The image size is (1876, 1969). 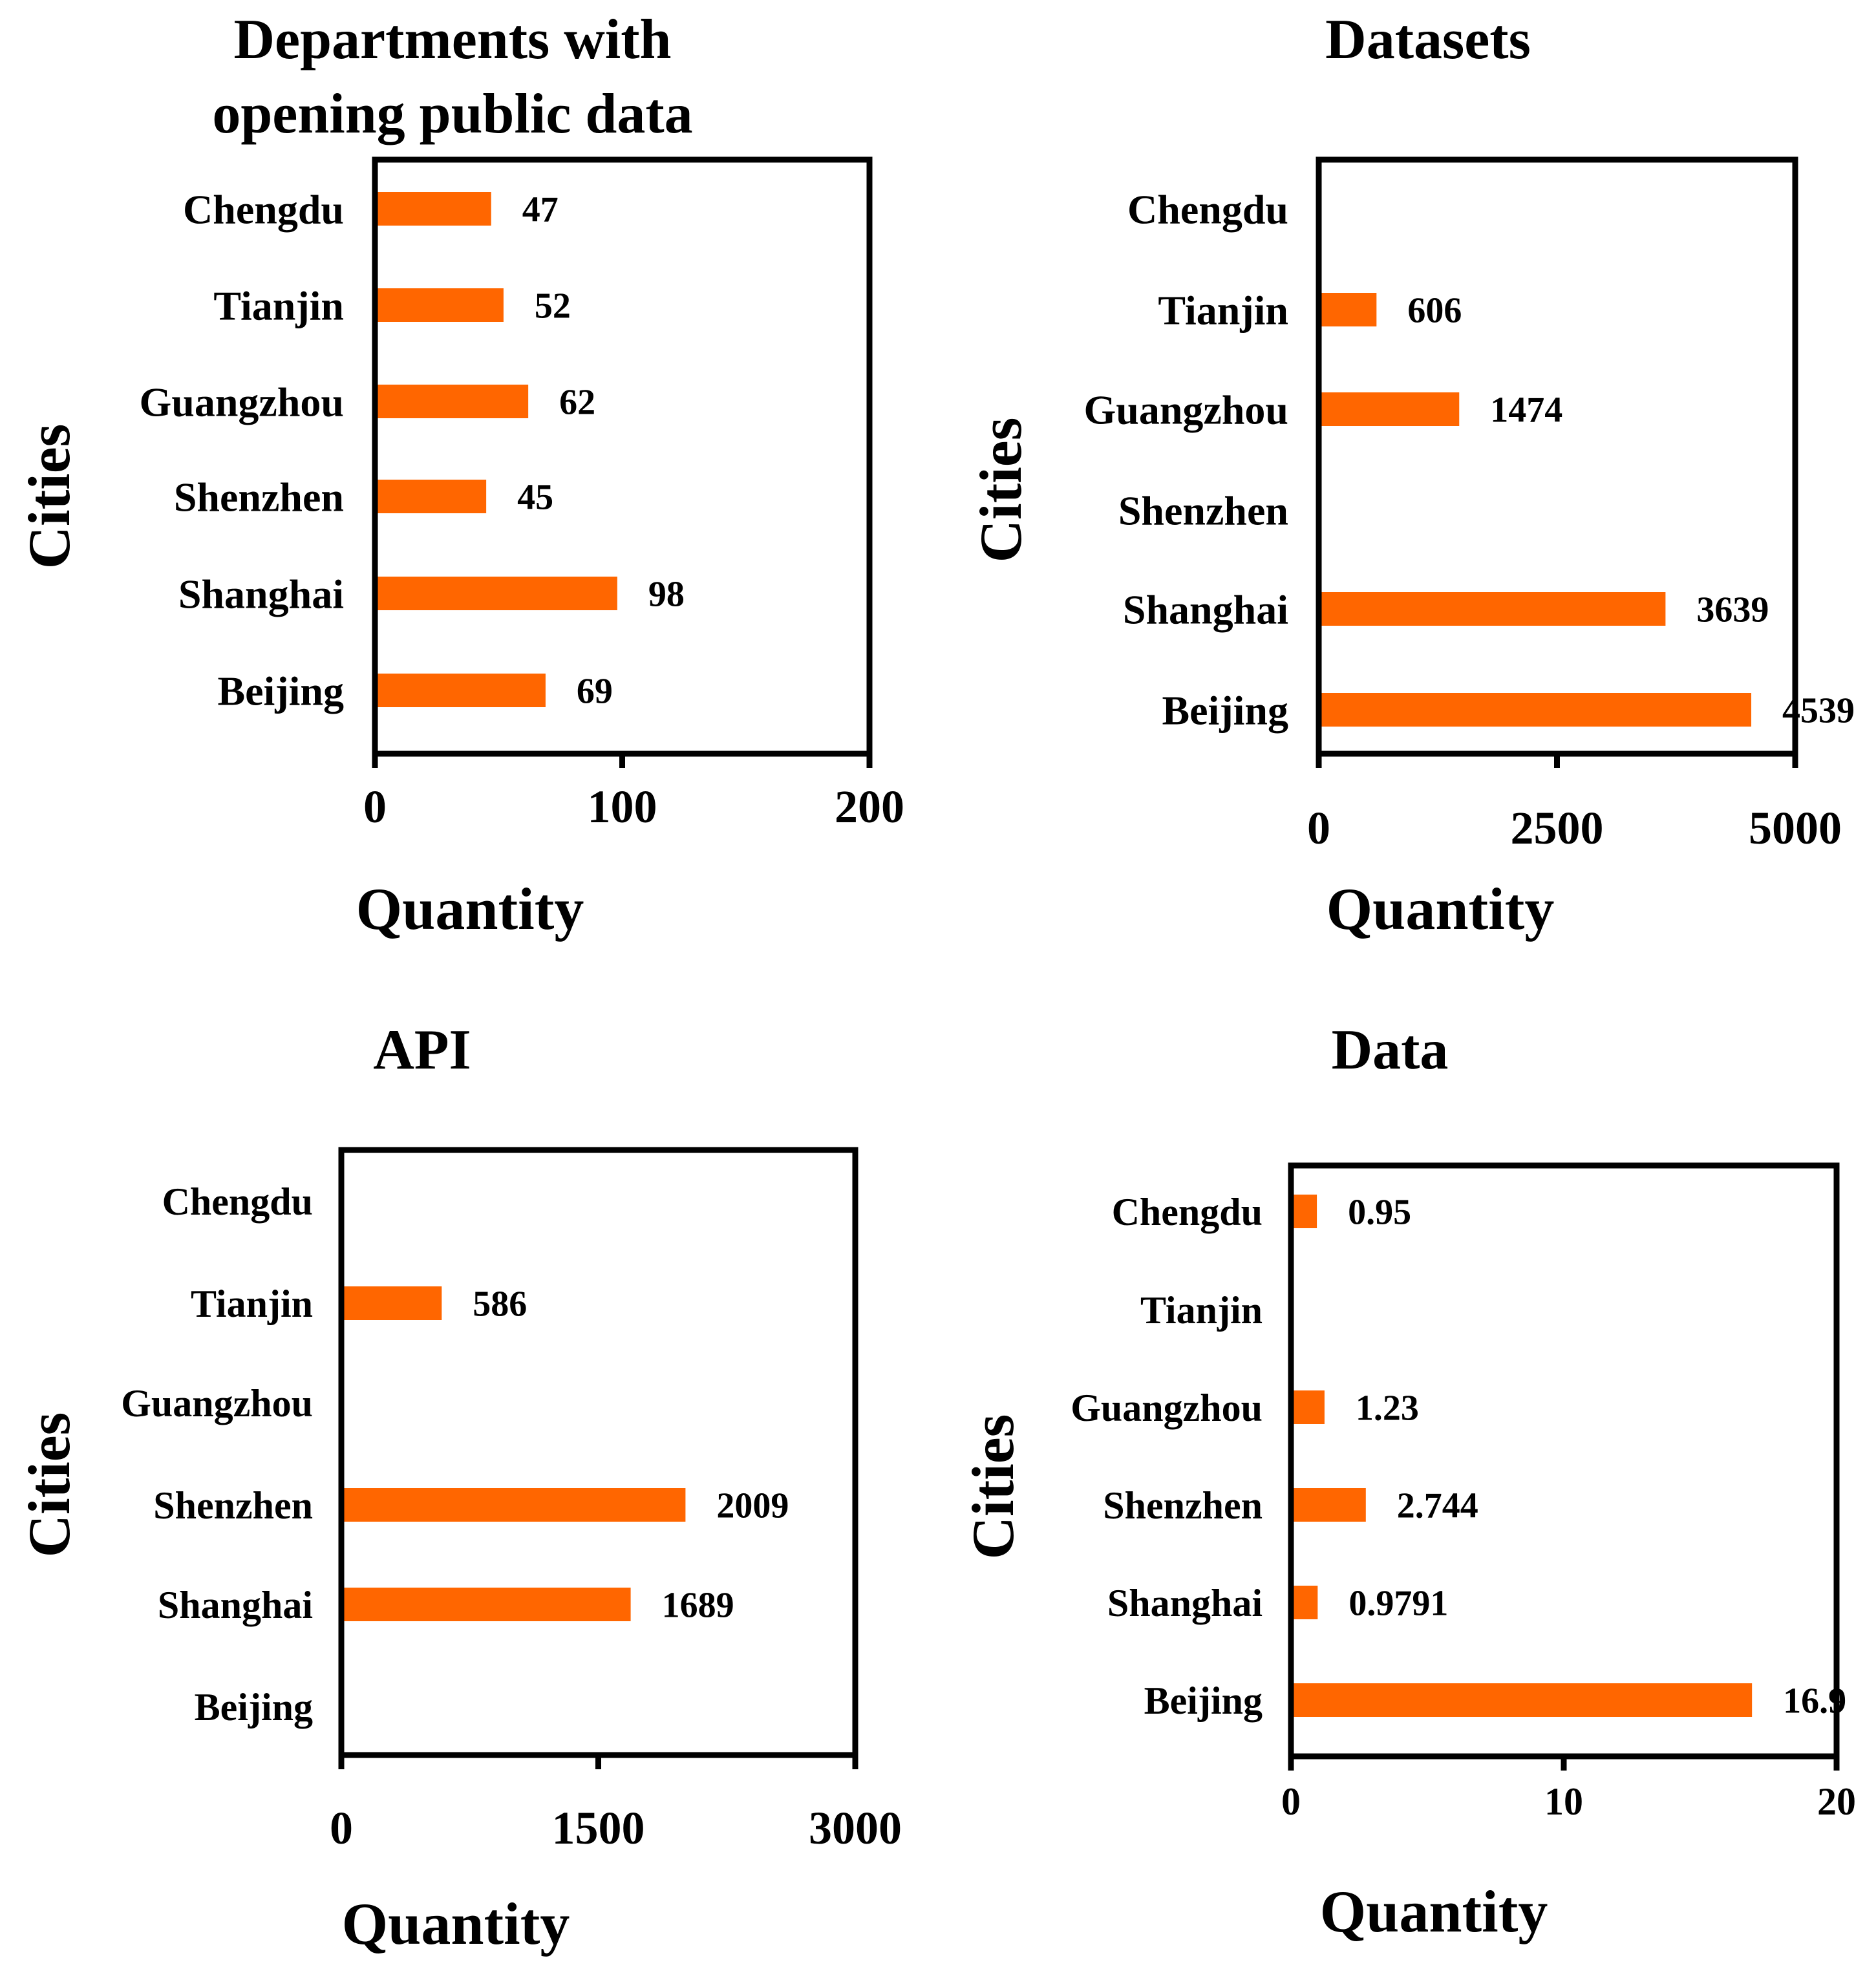 What do you see at coordinates (595, 692) in the screenshot?
I see `data-label-beijing: 69` at bounding box center [595, 692].